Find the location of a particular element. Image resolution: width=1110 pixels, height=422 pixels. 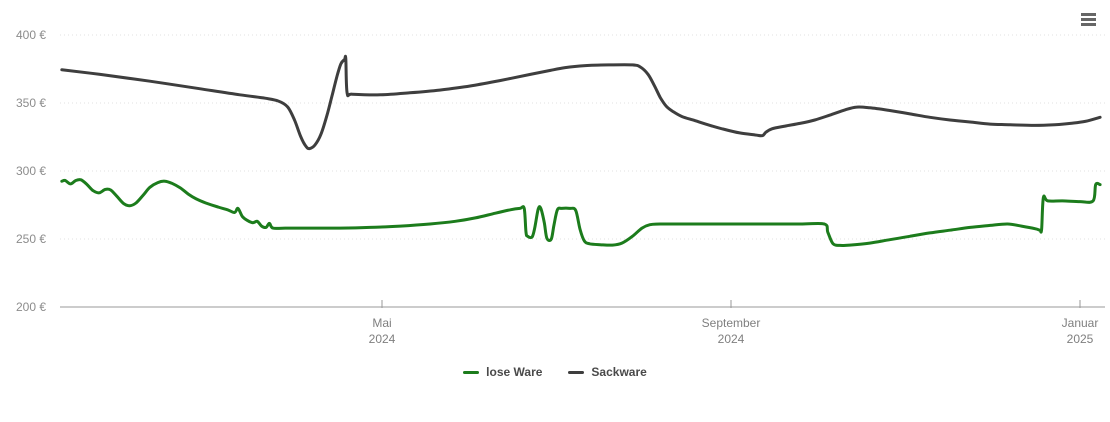

legend-item-lose-ware: lose Ware is located at coordinates (502, 372).